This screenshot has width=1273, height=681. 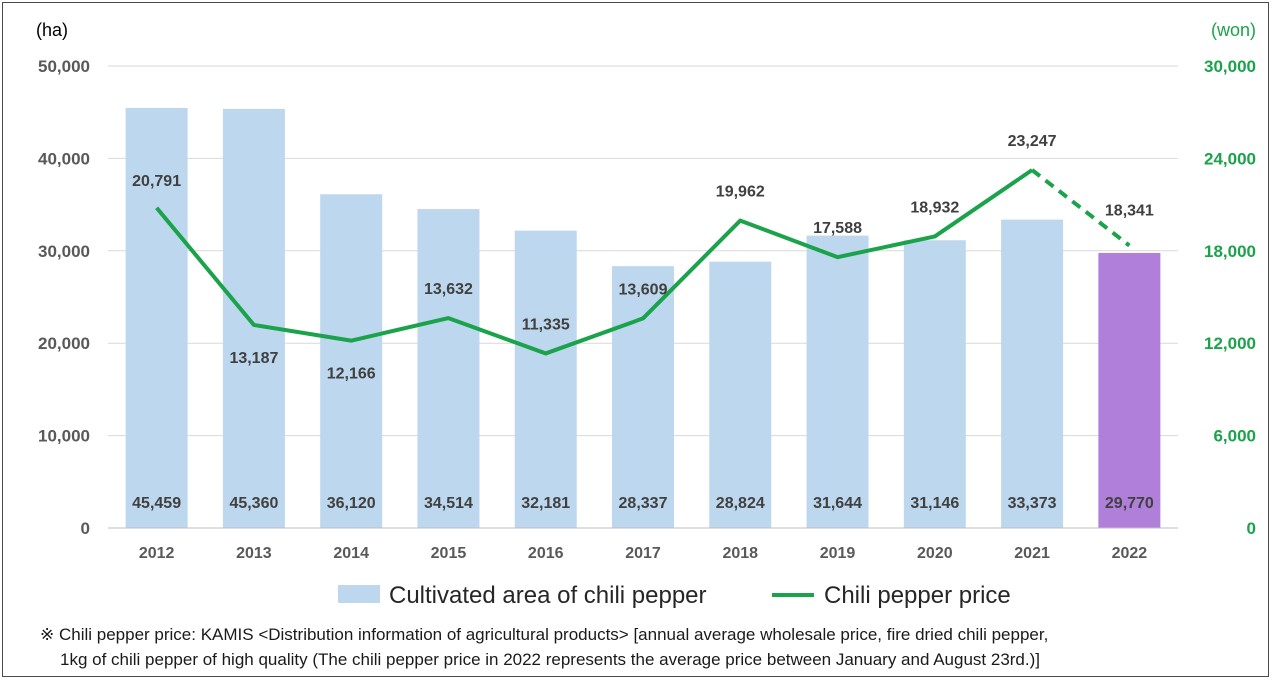 What do you see at coordinates (351, 374) in the screenshot?
I see `price-label-2014: 12,166` at bounding box center [351, 374].